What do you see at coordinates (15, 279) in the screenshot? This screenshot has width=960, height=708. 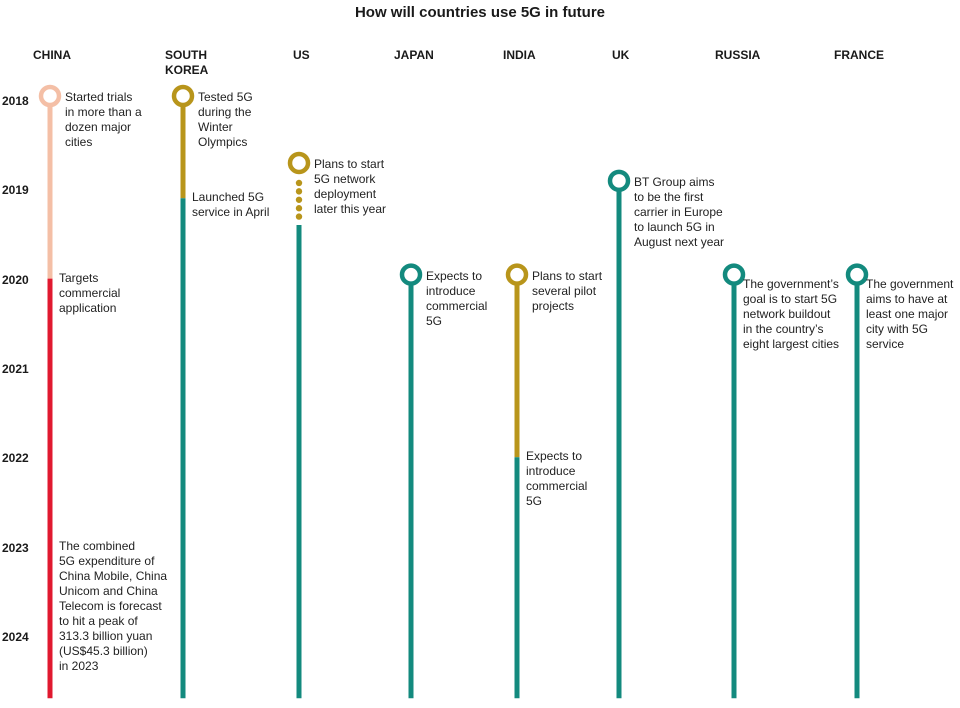 I see `year-label-2020: 2020` at bounding box center [15, 279].